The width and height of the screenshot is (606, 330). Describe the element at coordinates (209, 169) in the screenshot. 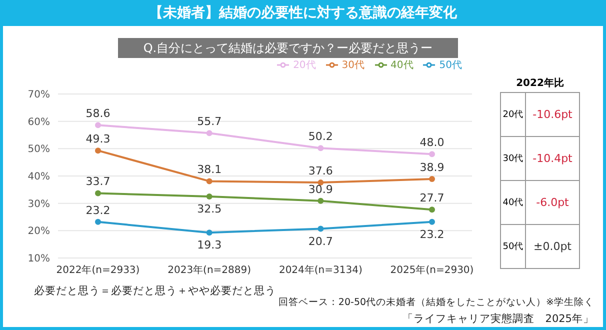

I see `data-label: 38.1` at that location.